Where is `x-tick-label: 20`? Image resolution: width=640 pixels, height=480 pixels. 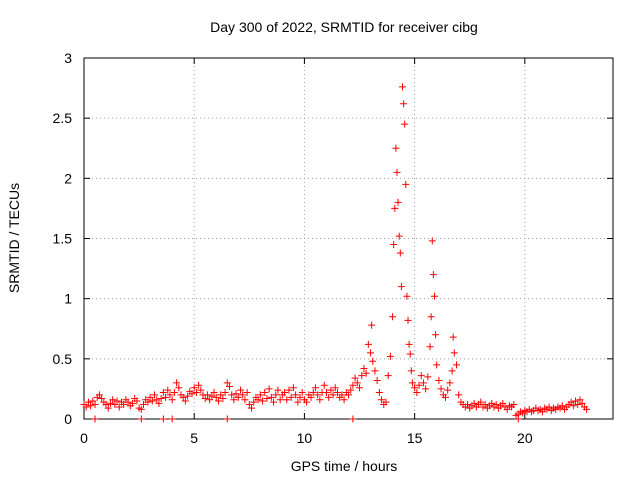 x-tick-label: 20 is located at coordinates (525, 438).